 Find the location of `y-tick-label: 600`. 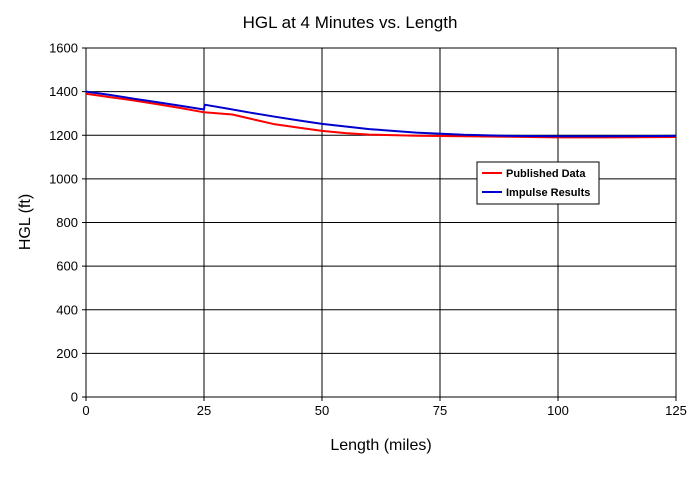

y-tick-label: 600 is located at coordinates (67, 266).